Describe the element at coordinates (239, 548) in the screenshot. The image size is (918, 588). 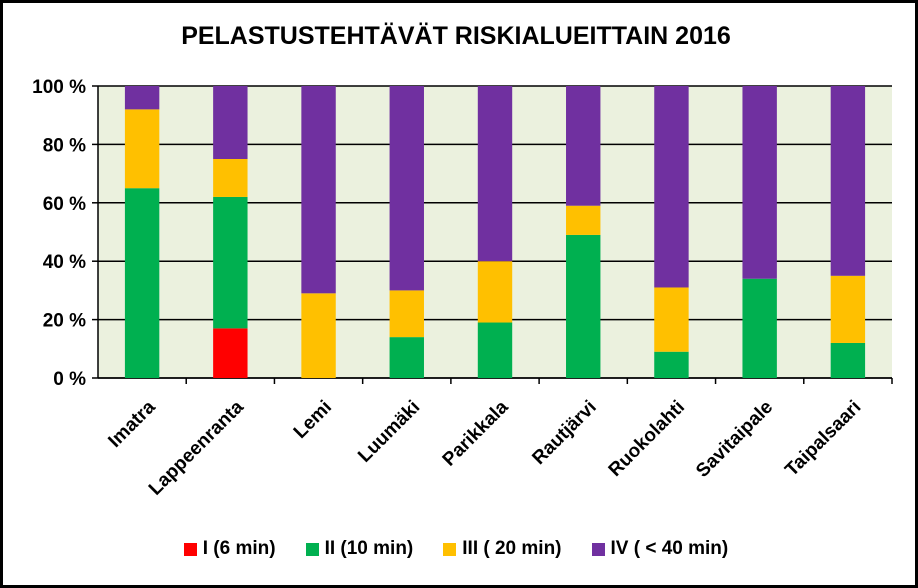
I see `legend-label: I (6 min)` at that location.